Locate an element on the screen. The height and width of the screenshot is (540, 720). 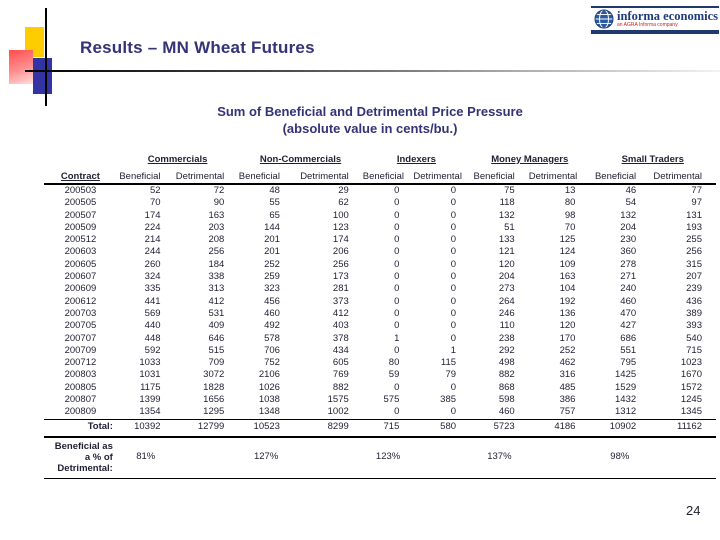
contract-header: Contract is located at coordinates (80, 175).